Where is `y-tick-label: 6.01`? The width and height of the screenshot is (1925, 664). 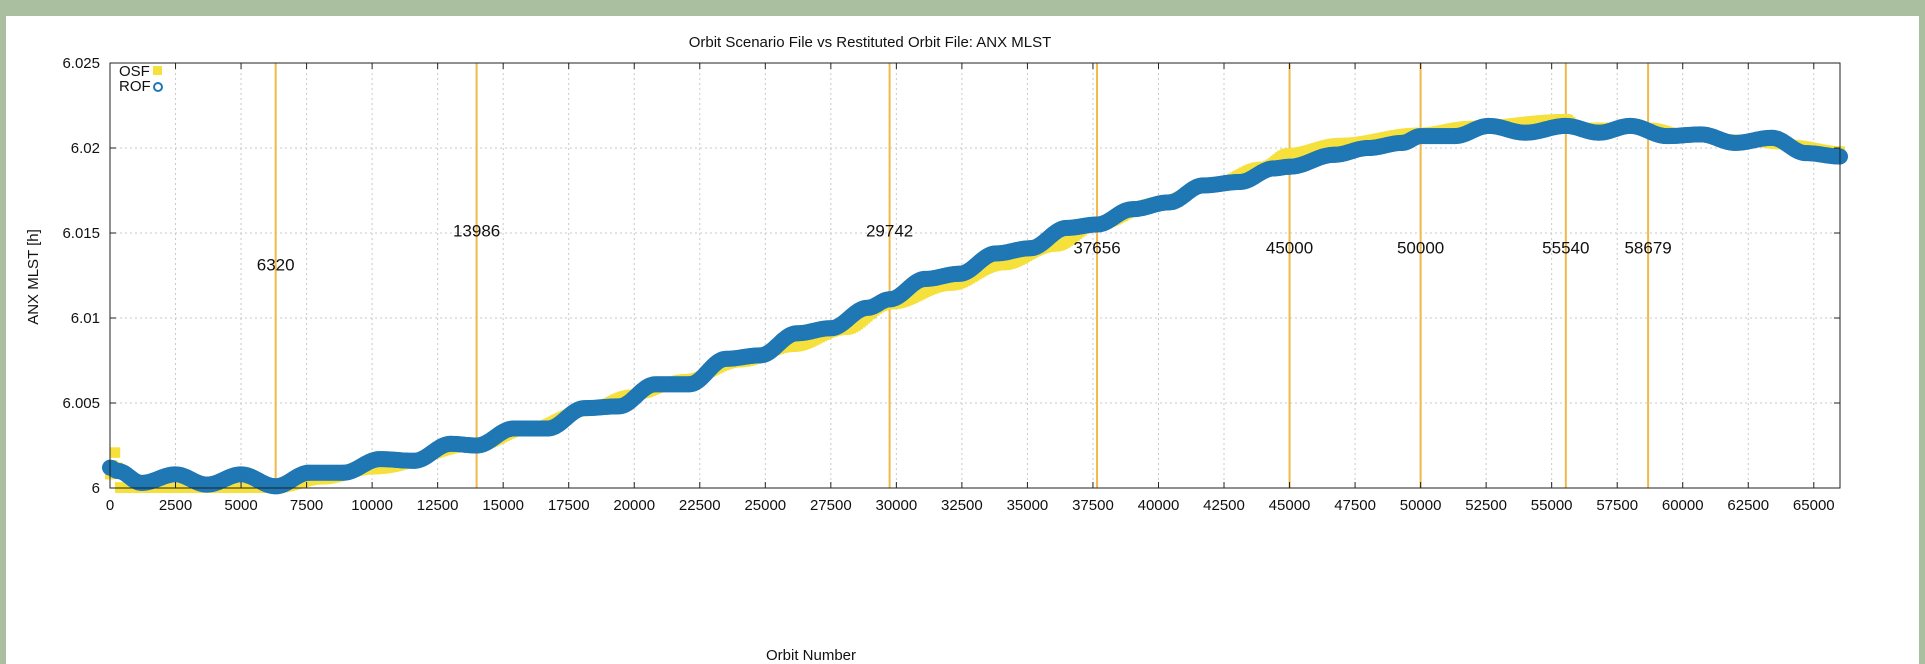
y-tick-label: 6.01 is located at coordinates (85, 318).